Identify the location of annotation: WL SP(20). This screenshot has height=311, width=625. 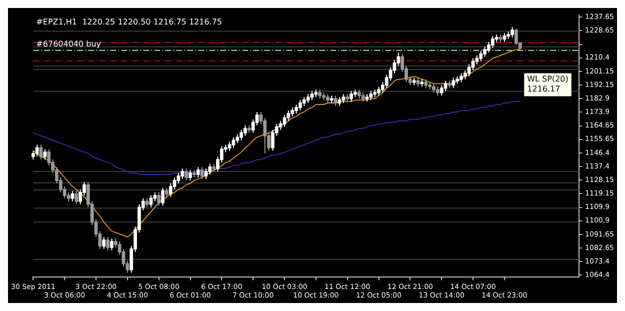
(547, 79).